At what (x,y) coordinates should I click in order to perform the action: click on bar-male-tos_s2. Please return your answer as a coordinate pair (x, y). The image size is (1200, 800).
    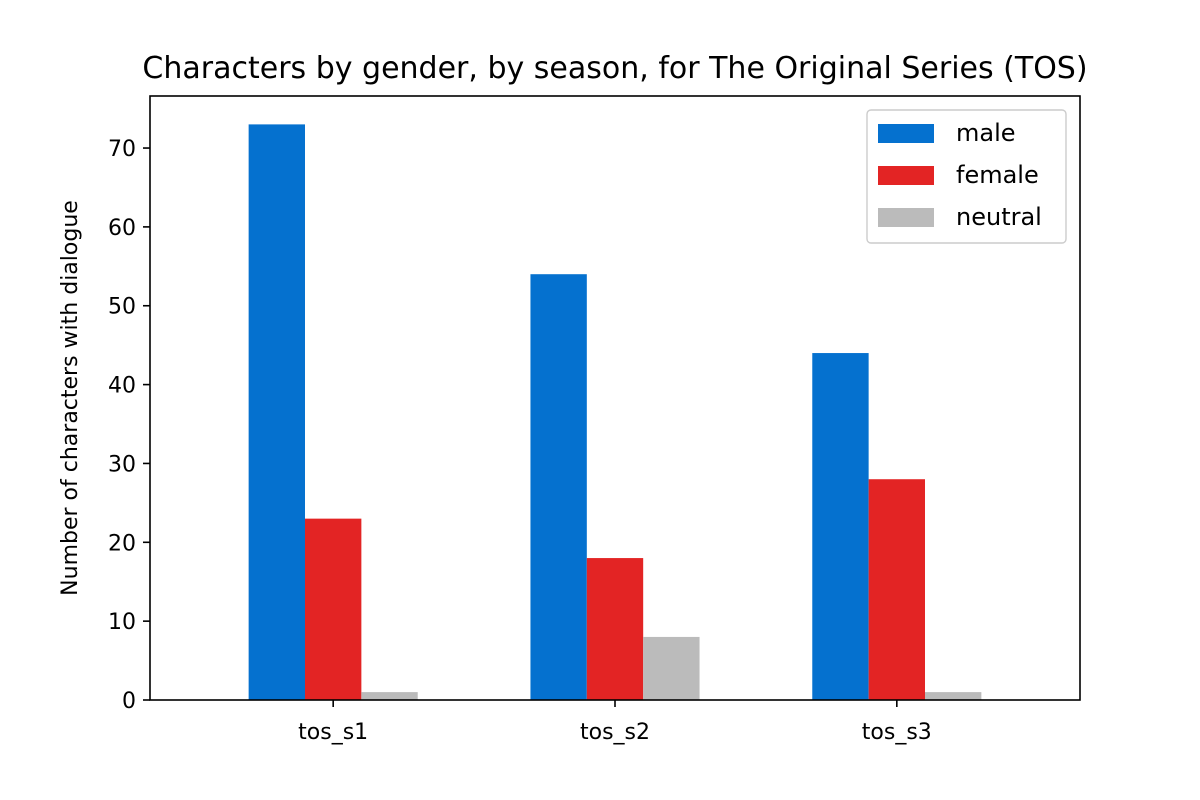
    Looking at the image, I should click on (558, 487).